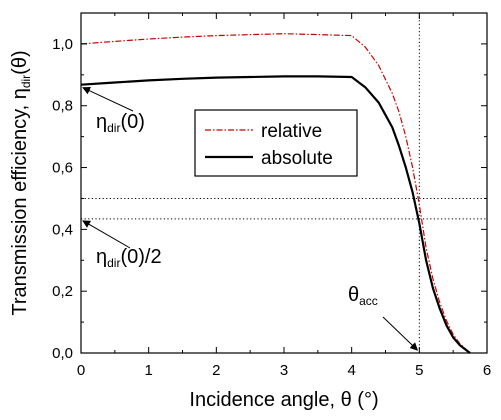  What do you see at coordinates (62, 106) in the screenshot?
I see `y-tick-label-4: 0,8` at bounding box center [62, 106].